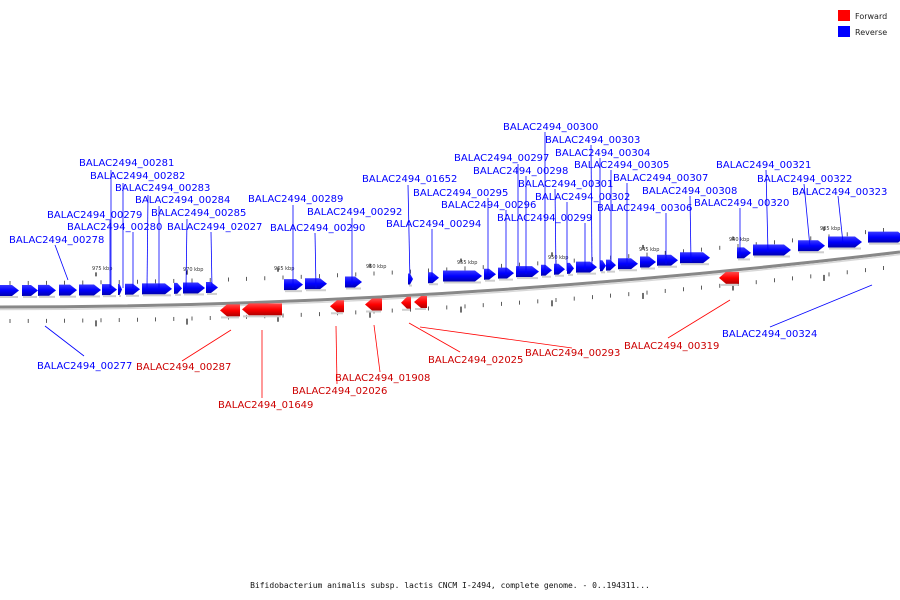 This screenshot has height=600, width=900. What do you see at coordinates (354, 212) in the screenshot?
I see `gene-label: BALAC2494_00292` at bounding box center [354, 212].